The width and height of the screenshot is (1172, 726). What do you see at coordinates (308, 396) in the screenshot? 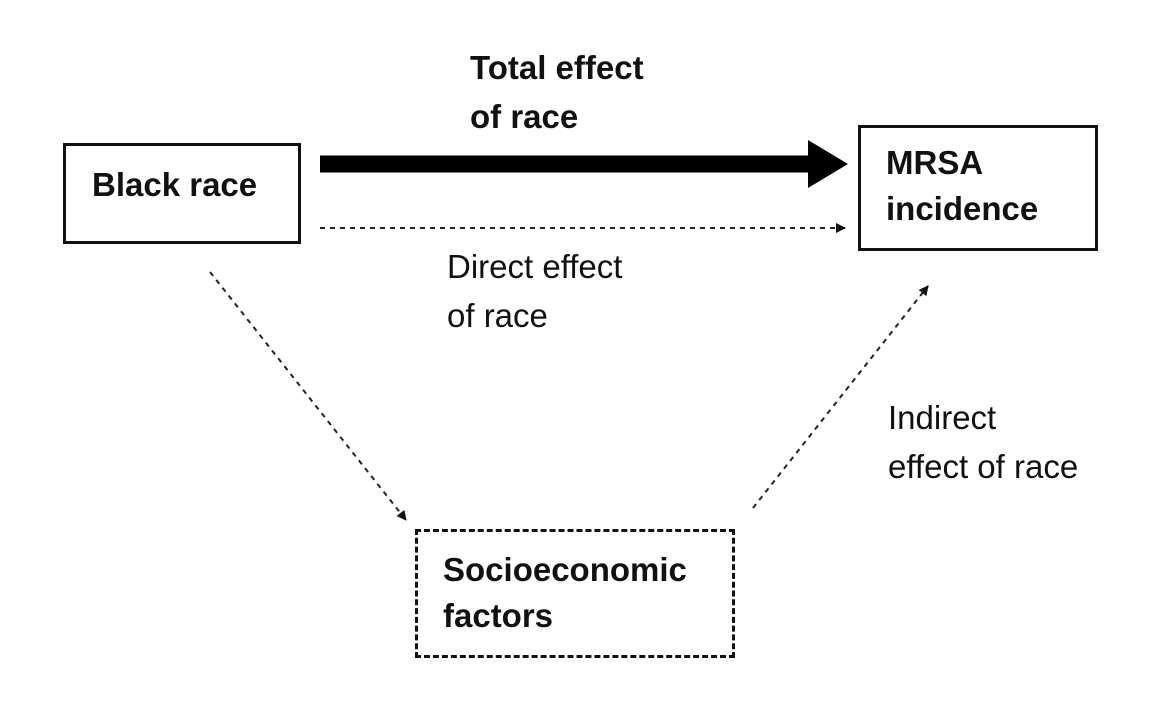
I see `race-to-socioeconomic-arrow` at bounding box center [308, 396].